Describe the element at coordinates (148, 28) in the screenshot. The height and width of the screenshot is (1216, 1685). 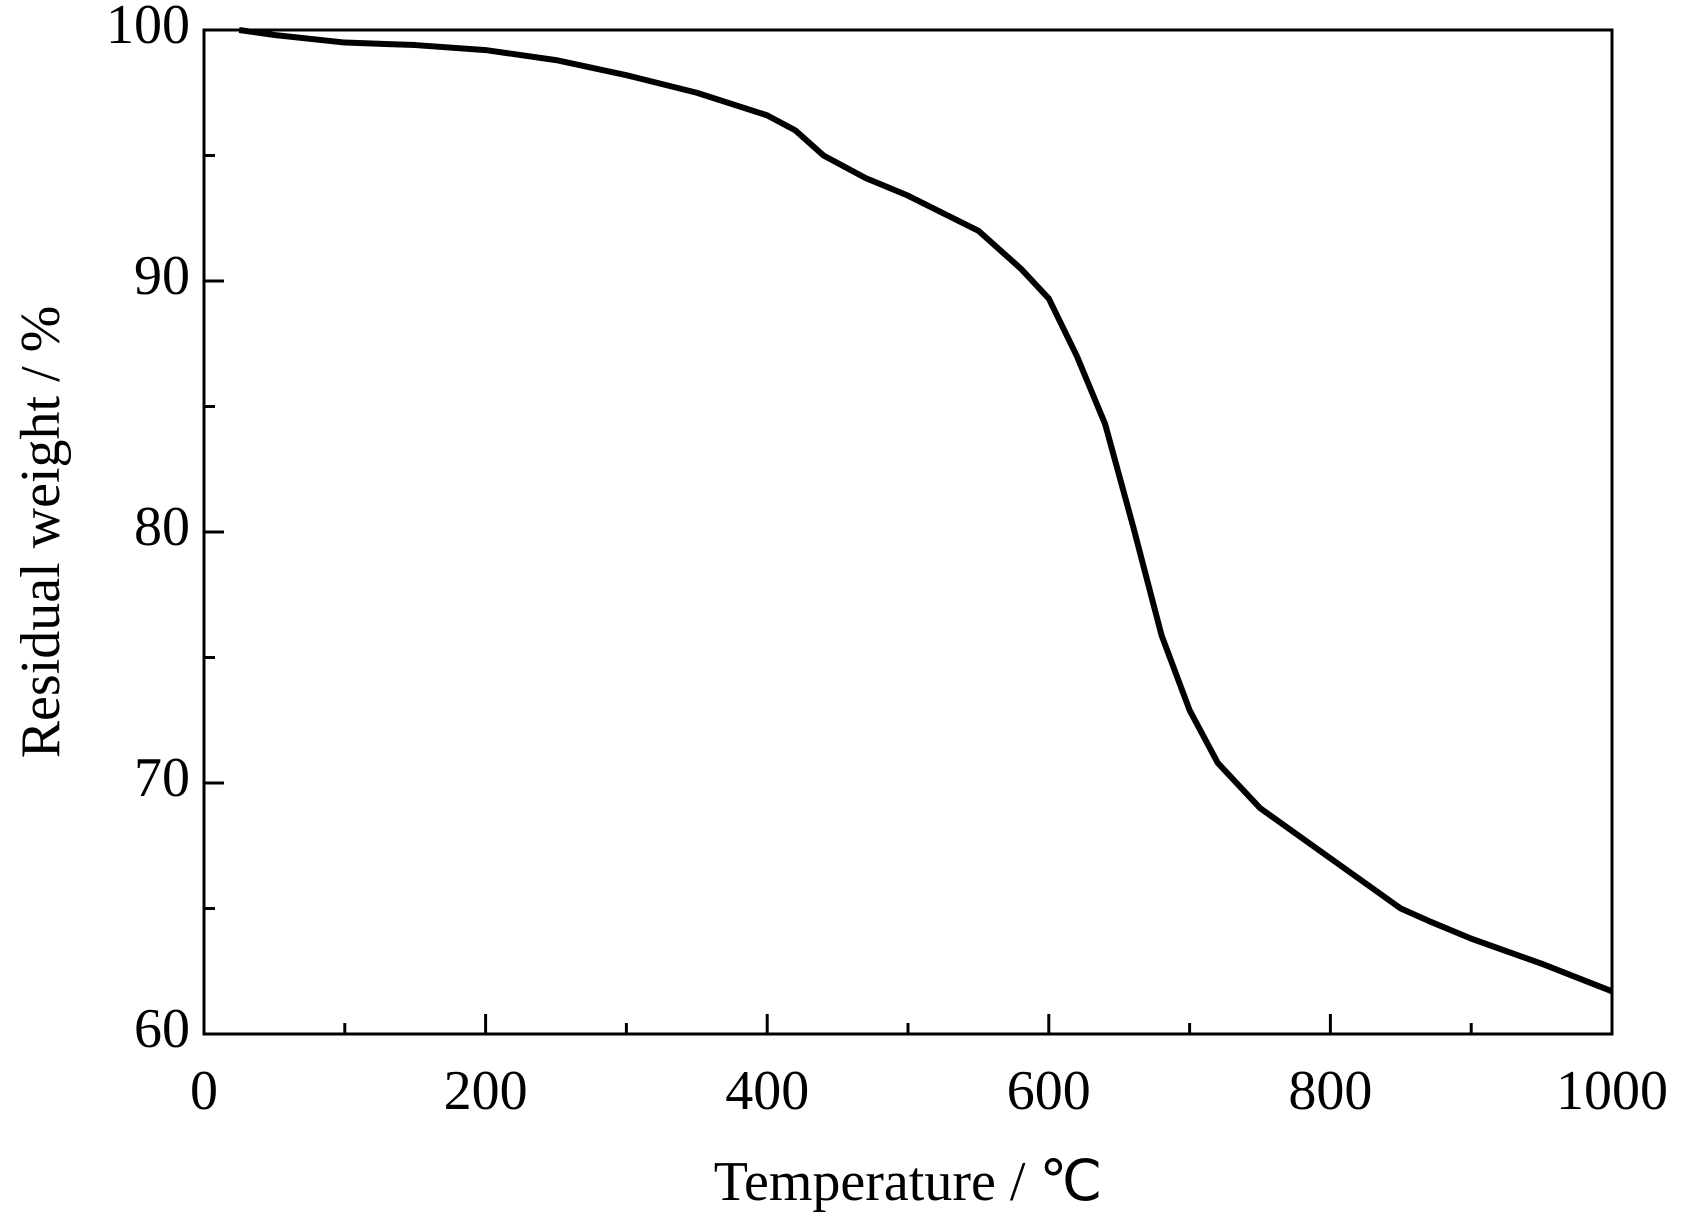
I see `y-tick-label: 100` at that location.